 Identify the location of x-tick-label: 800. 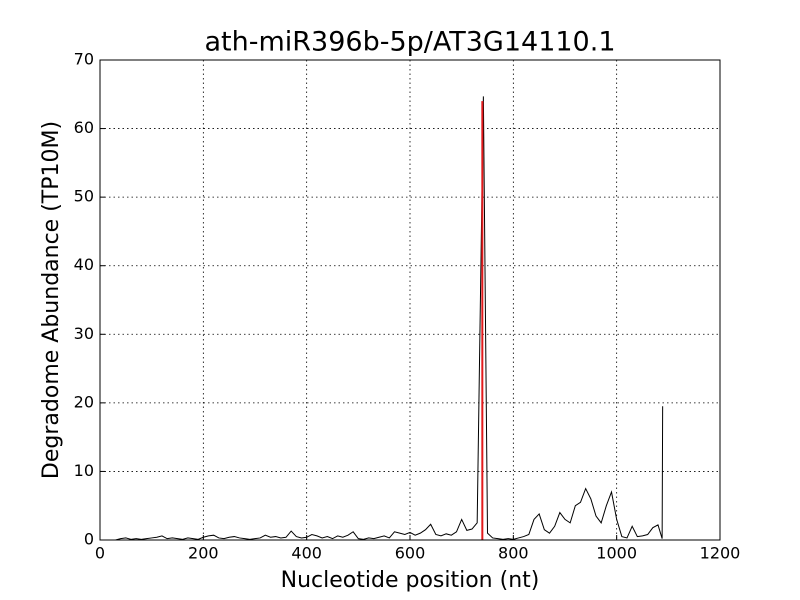
(513, 553).